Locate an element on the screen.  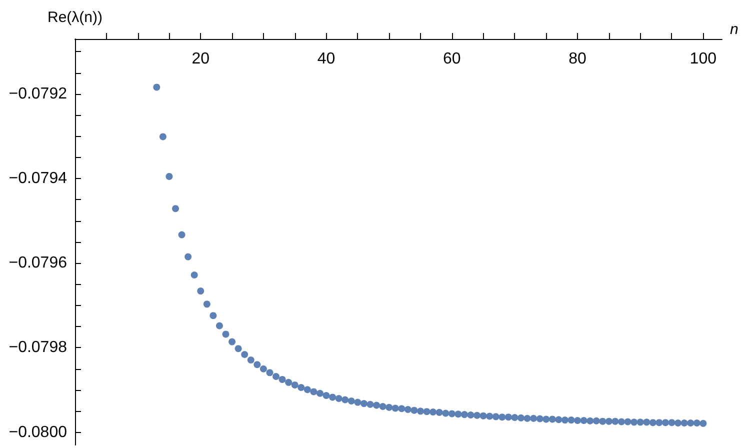
x-tick-label: 80 is located at coordinates (577, 59).